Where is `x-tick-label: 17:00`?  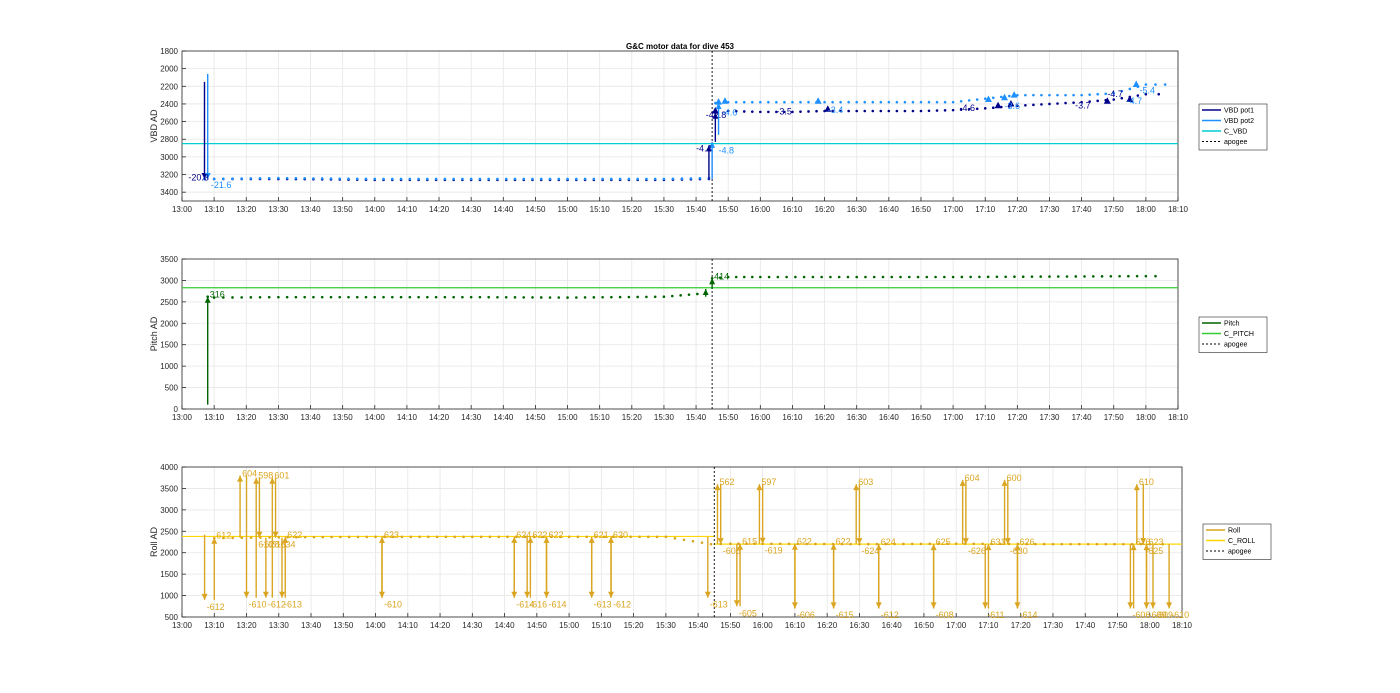 x-tick-label: 17:00 is located at coordinates (953, 209).